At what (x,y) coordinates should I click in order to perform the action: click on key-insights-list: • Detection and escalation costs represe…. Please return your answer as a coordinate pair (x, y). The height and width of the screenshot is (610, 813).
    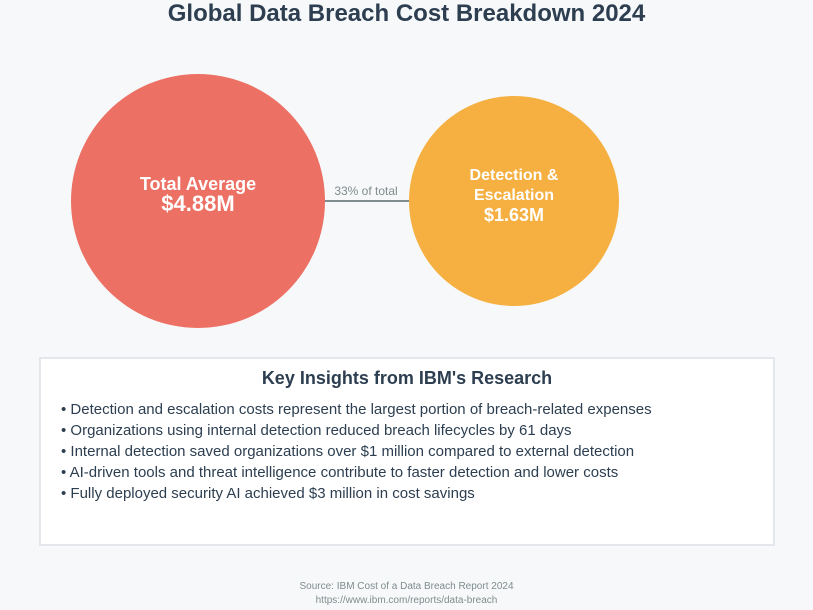
    Looking at the image, I should click on (356, 451).